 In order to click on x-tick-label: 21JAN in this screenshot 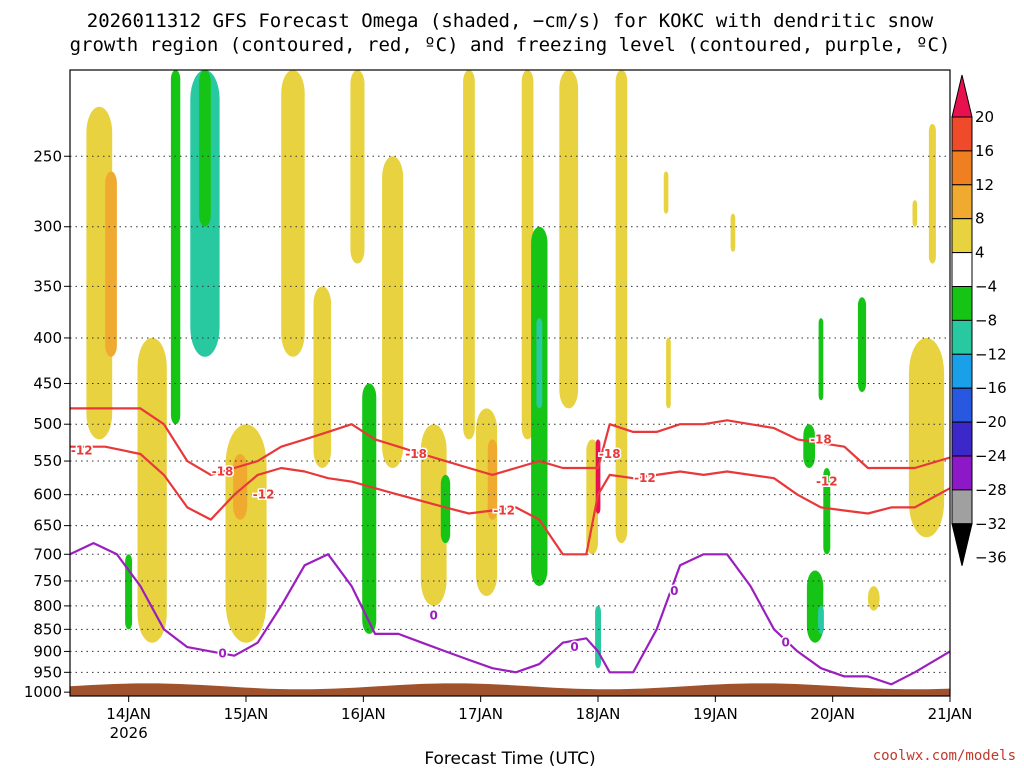, I will do `click(950, 714)`.